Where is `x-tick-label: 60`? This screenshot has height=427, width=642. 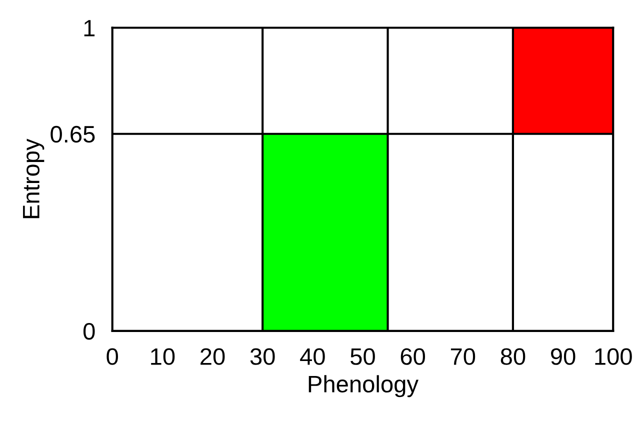
x-tick-label: 60 is located at coordinates (413, 356).